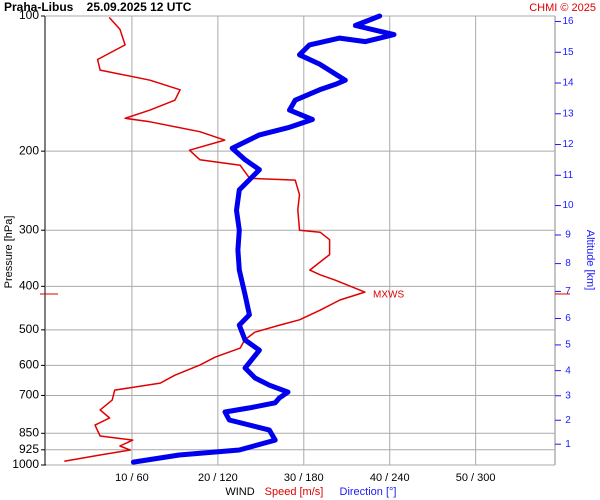 The image size is (600, 500). Describe the element at coordinates (29, 449) in the screenshot. I see `y-tick-label: 925` at that location.